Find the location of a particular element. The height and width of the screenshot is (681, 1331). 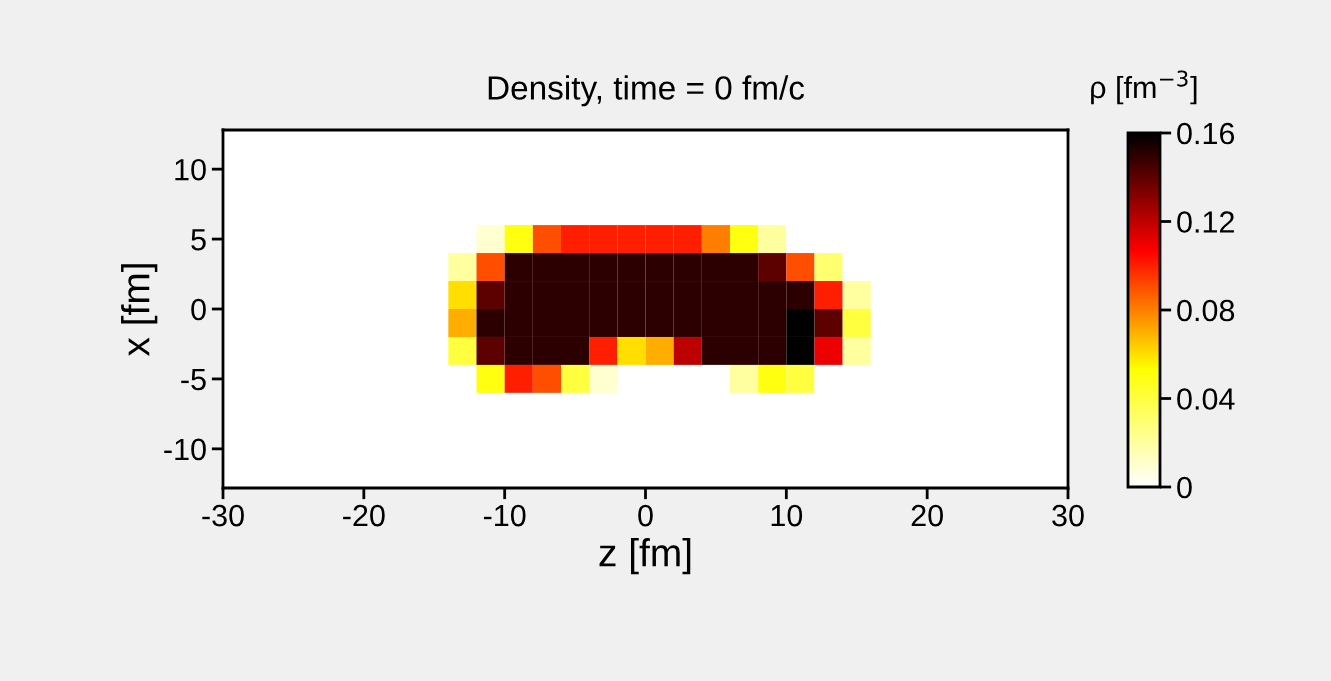

y-tick-label: 0 is located at coordinates (198, 309).